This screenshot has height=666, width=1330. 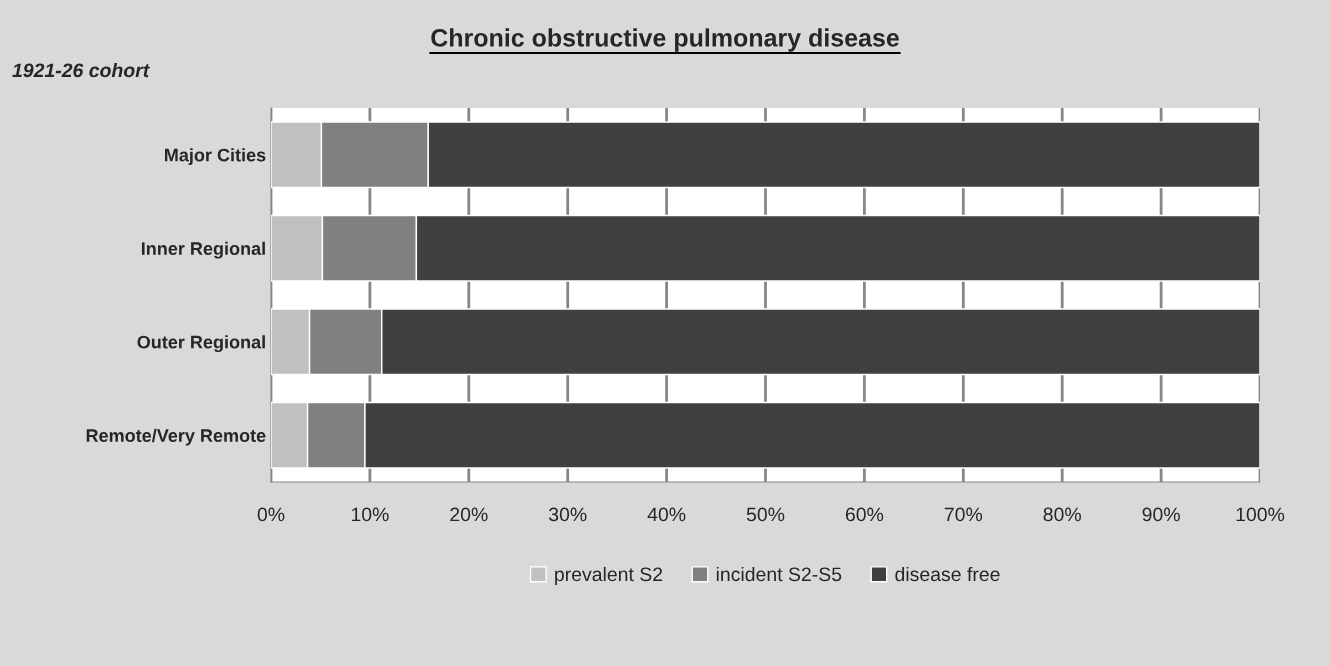 I want to click on x-tick-label: 70%, so click(x=963, y=514).